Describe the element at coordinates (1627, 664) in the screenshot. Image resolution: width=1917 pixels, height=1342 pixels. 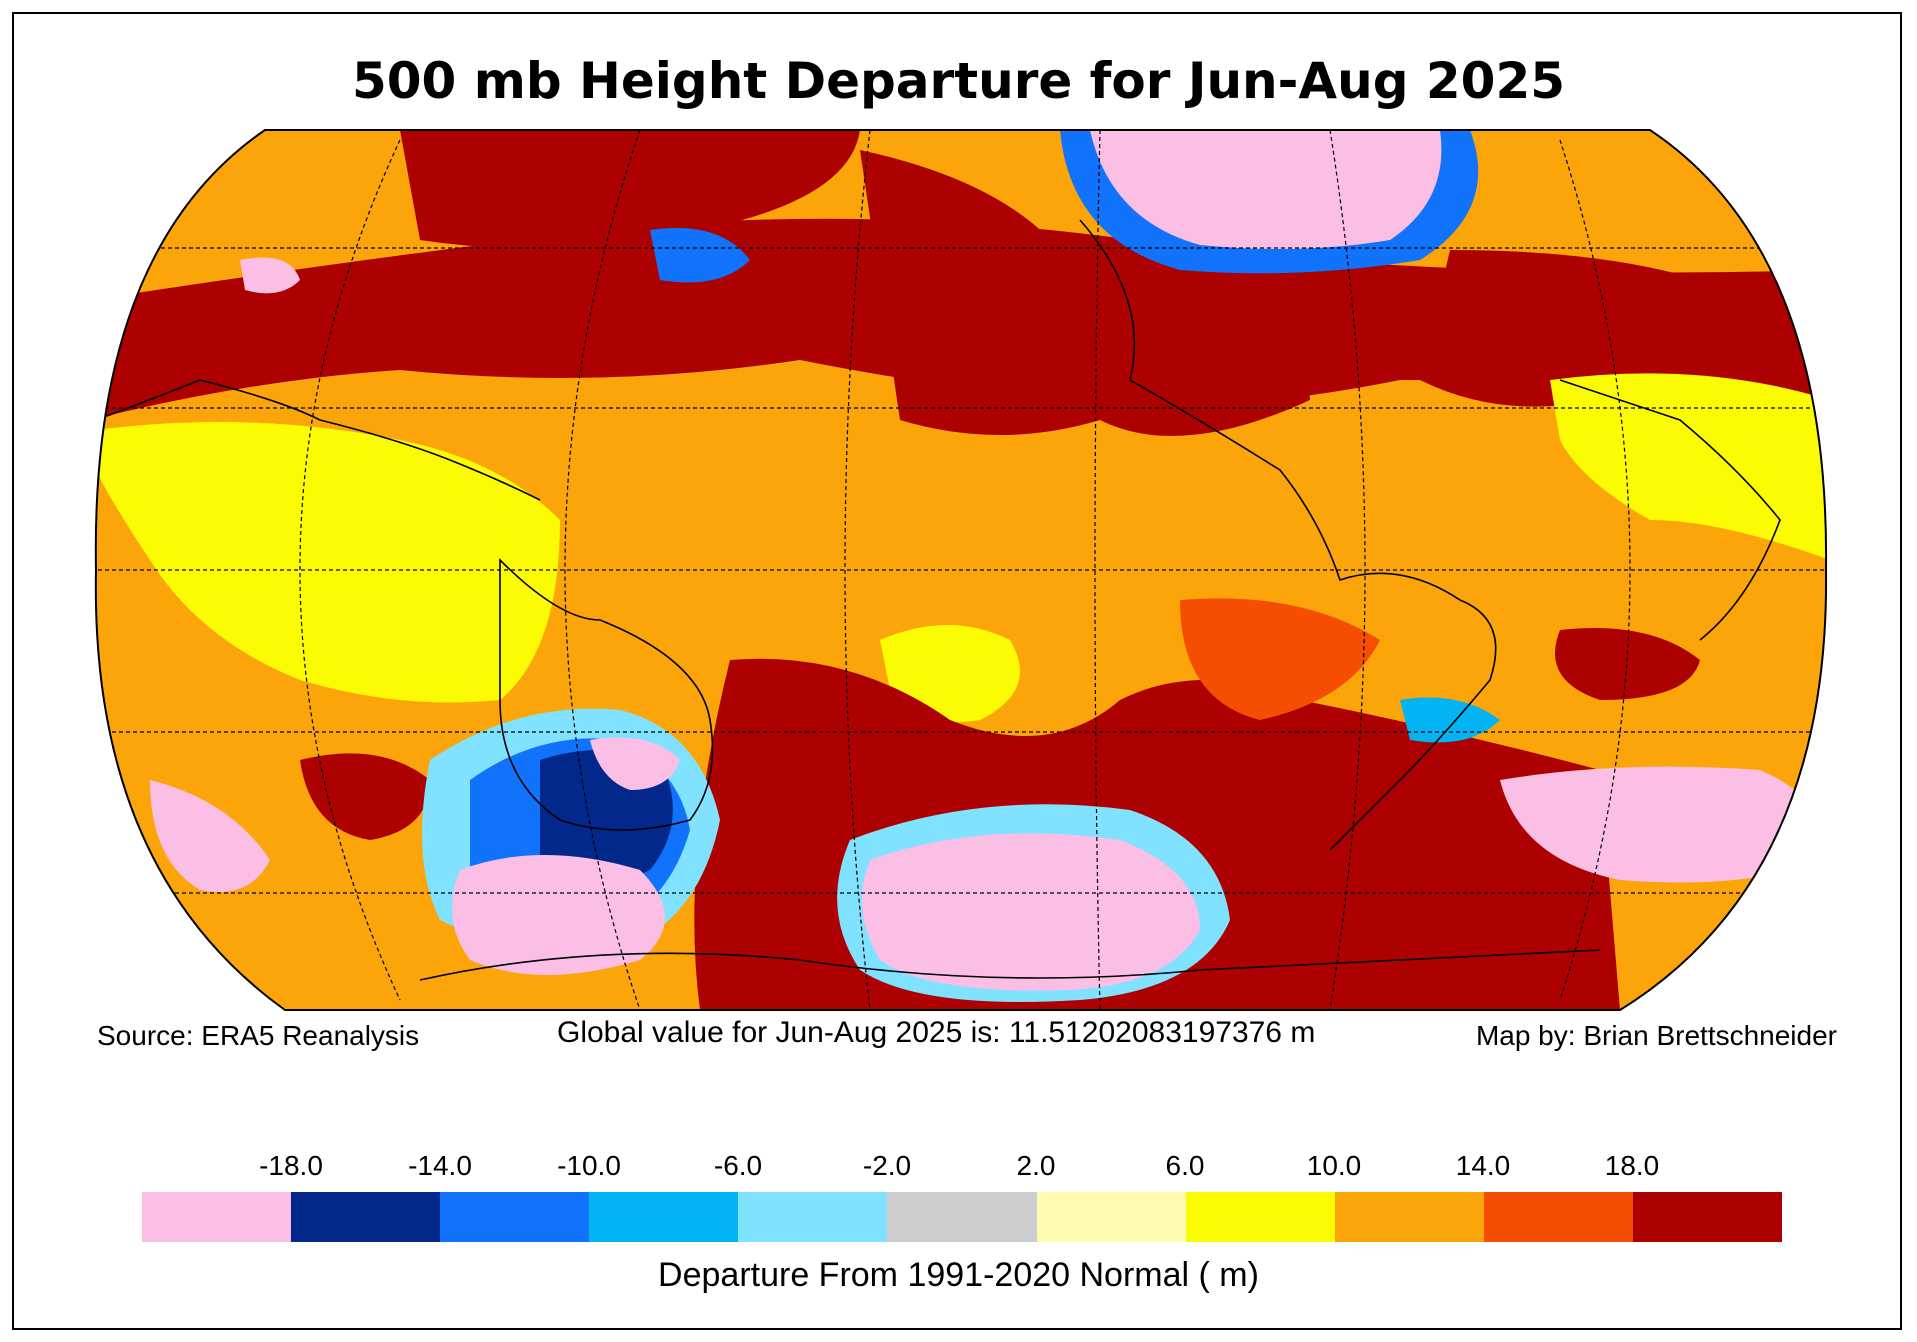
I see `anomaly-south-atlantic` at that location.